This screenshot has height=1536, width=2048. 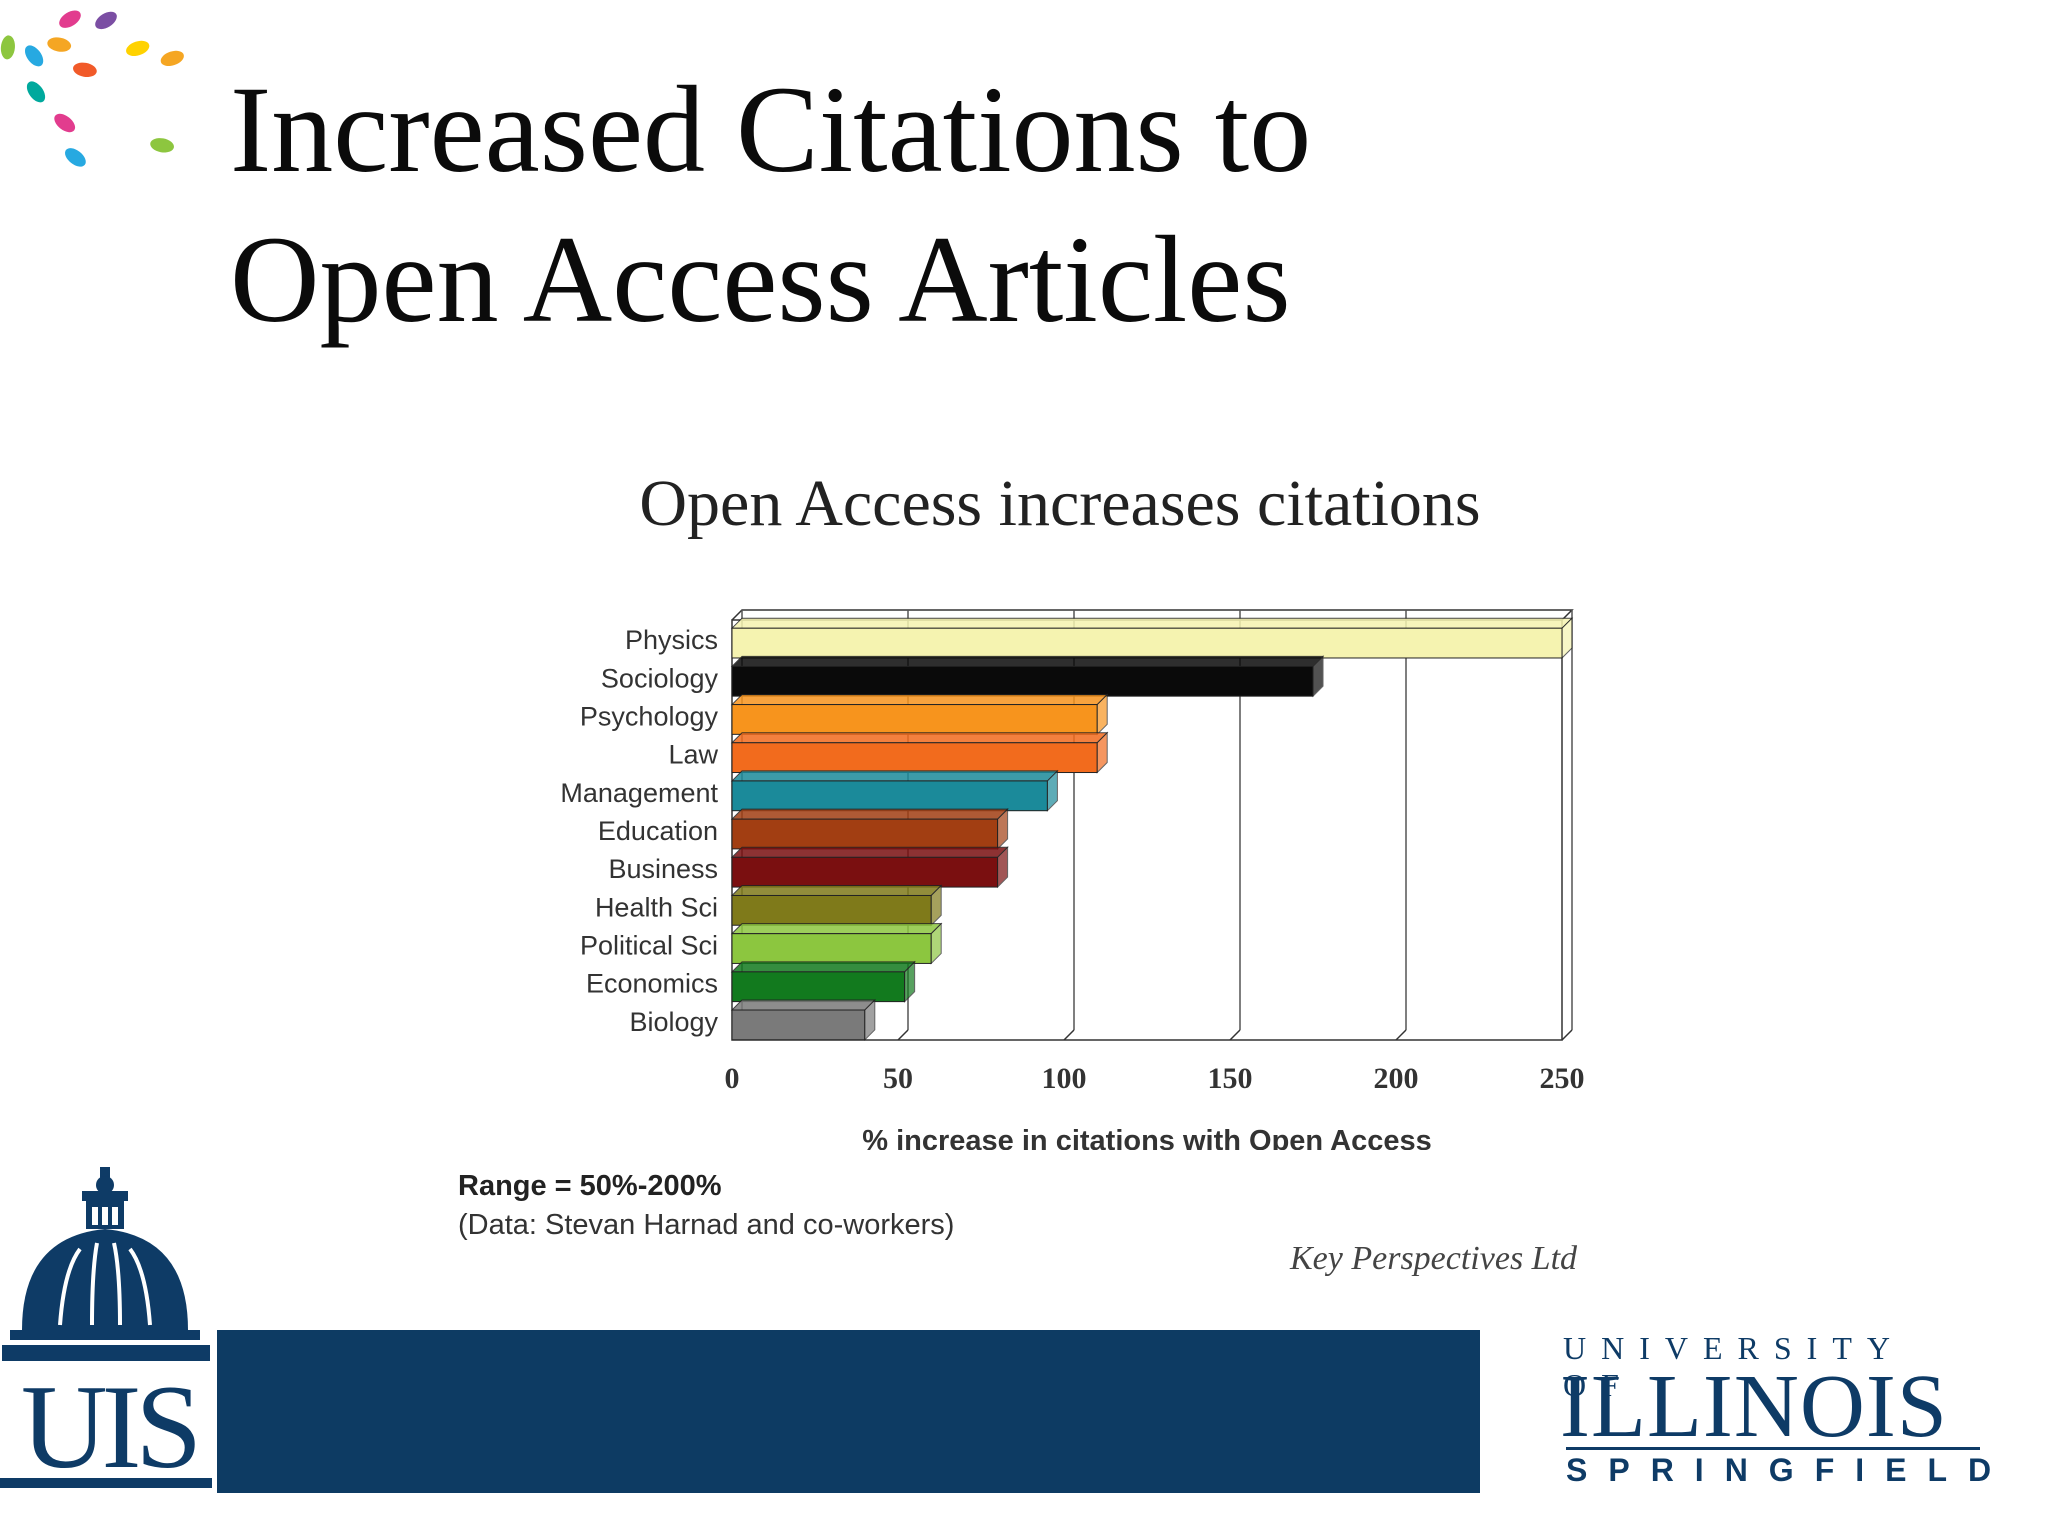 What do you see at coordinates (92, 88) in the screenshot?
I see `logo-burst` at bounding box center [92, 88].